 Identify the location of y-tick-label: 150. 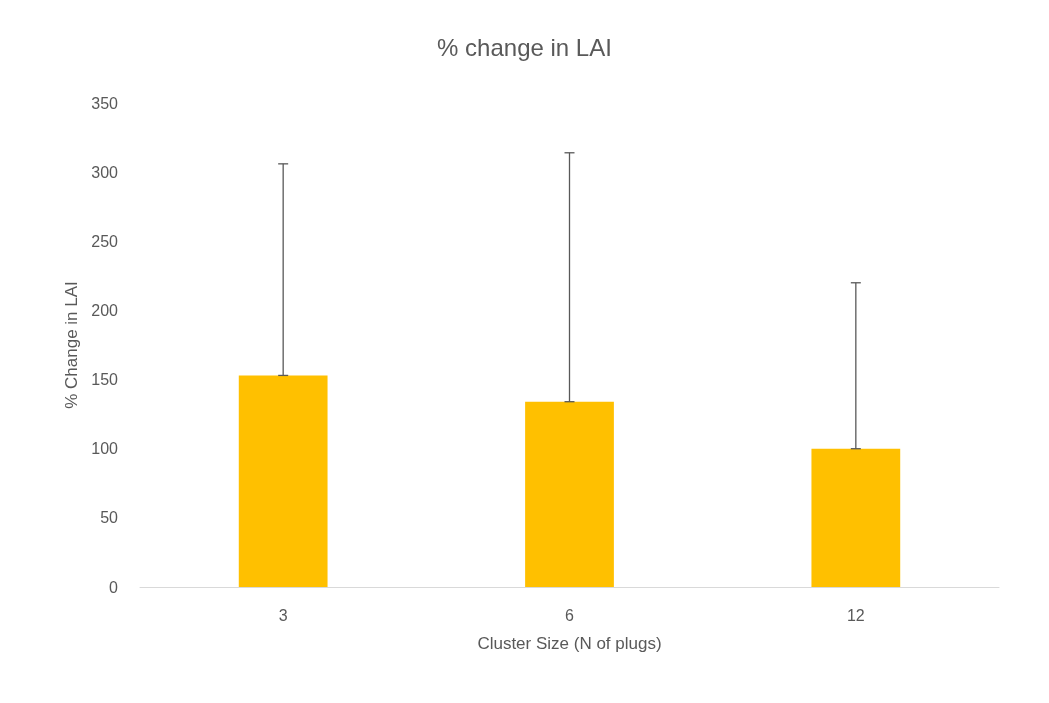
(105, 380).